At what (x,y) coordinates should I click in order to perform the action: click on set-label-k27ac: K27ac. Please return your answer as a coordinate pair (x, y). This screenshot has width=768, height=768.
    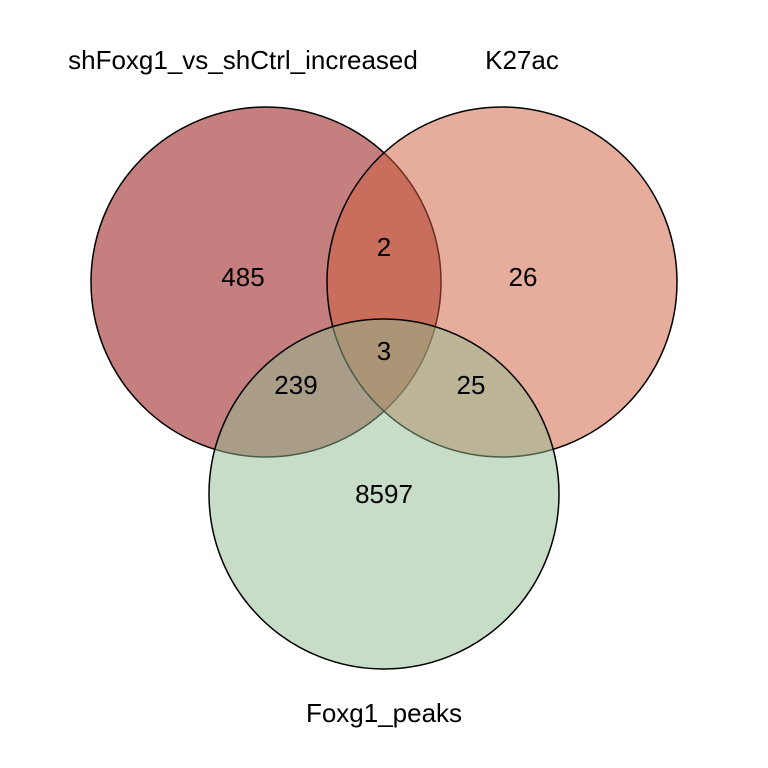
    Looking at the image, I should click on (522, 60).